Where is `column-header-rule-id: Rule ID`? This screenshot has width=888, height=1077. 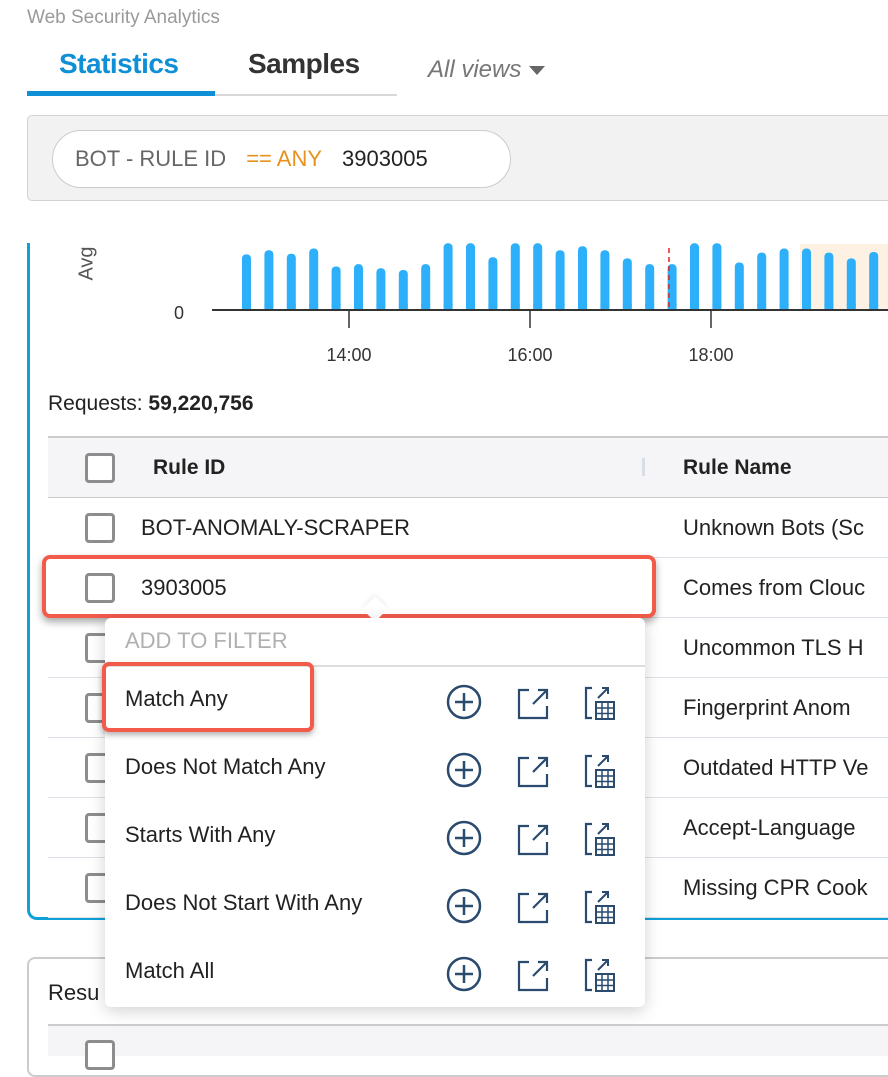 column-header-rule-id: Rule ID is located at coordinates (189, 467).